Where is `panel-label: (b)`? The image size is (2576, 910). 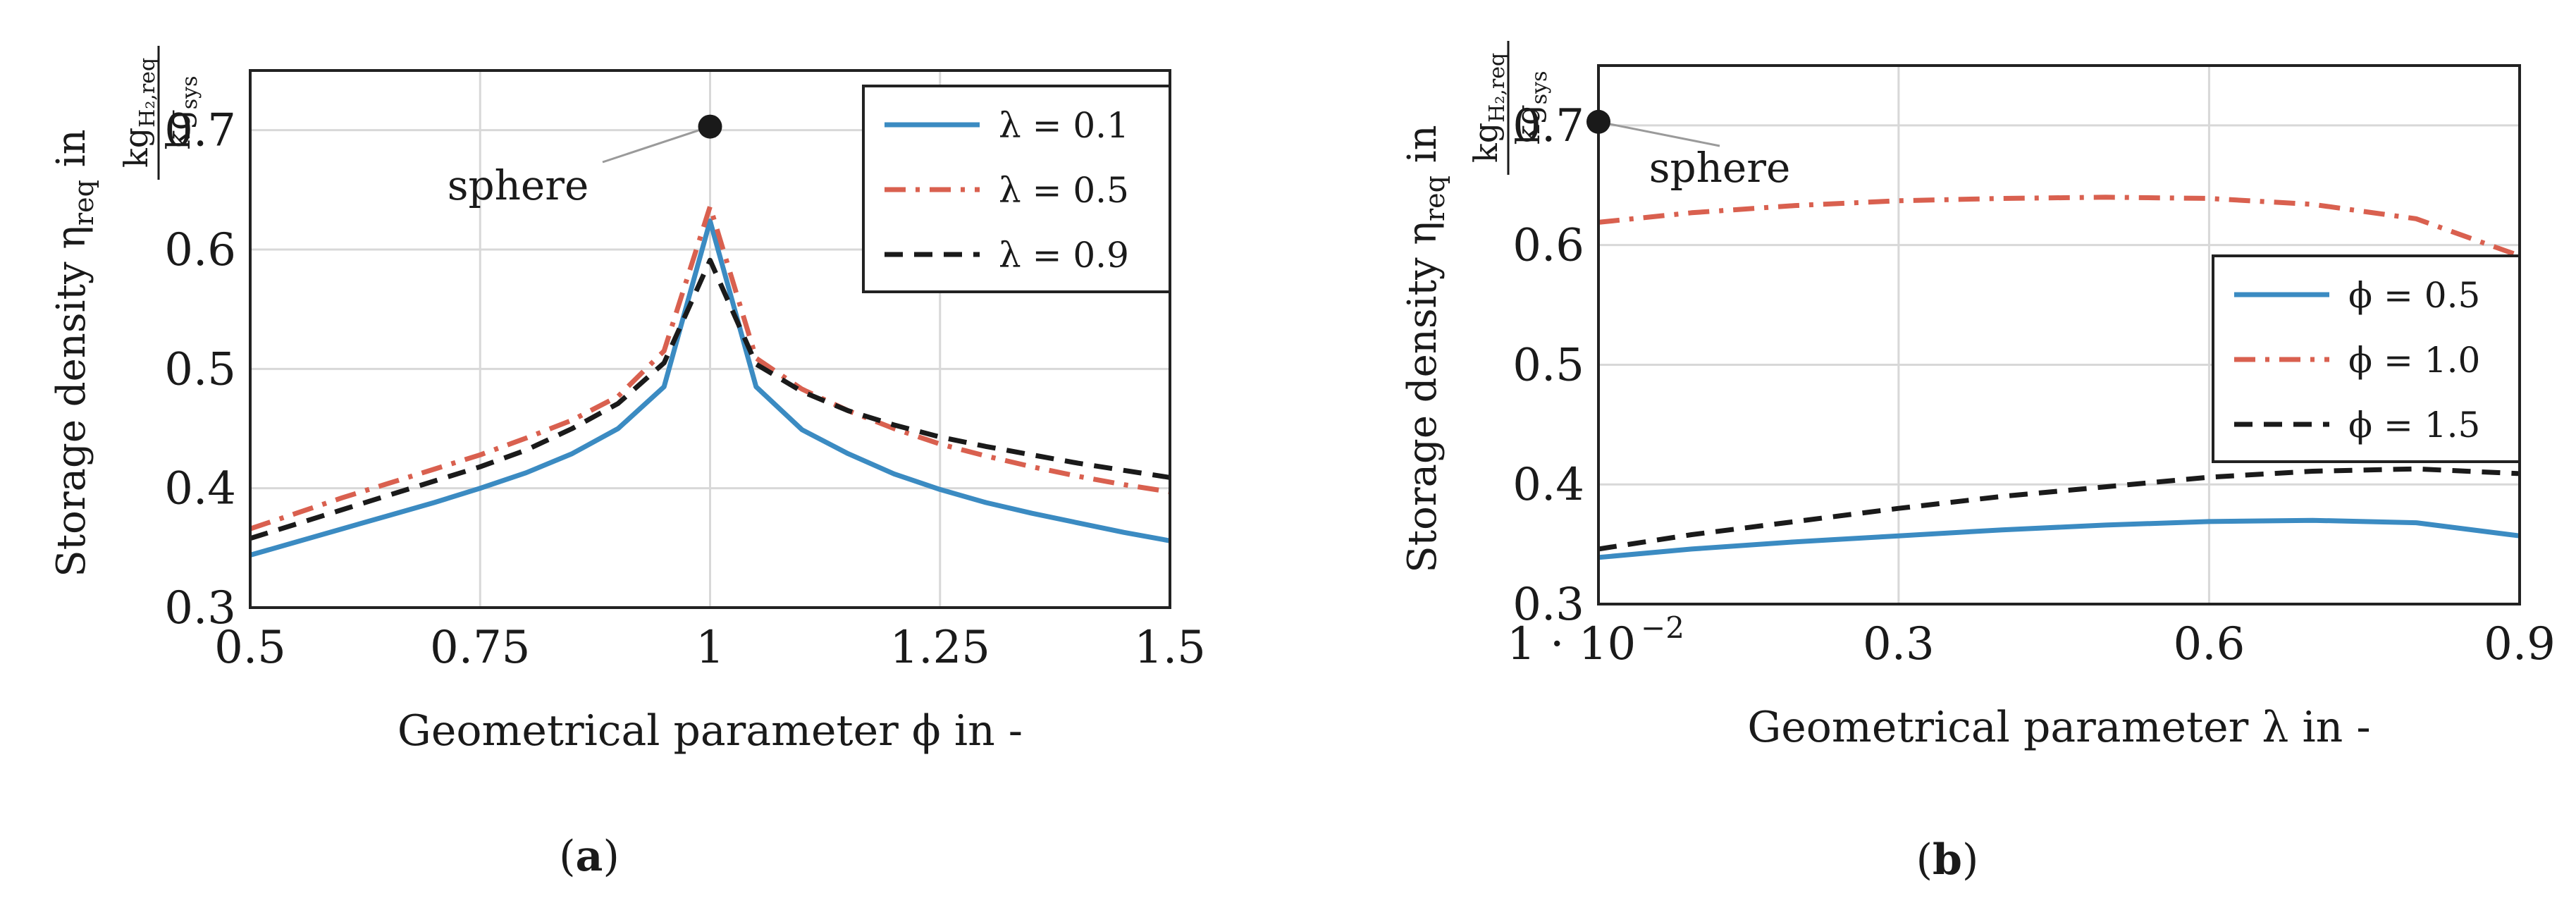
panel-label: (b) is located at coordinates (1947, 860).